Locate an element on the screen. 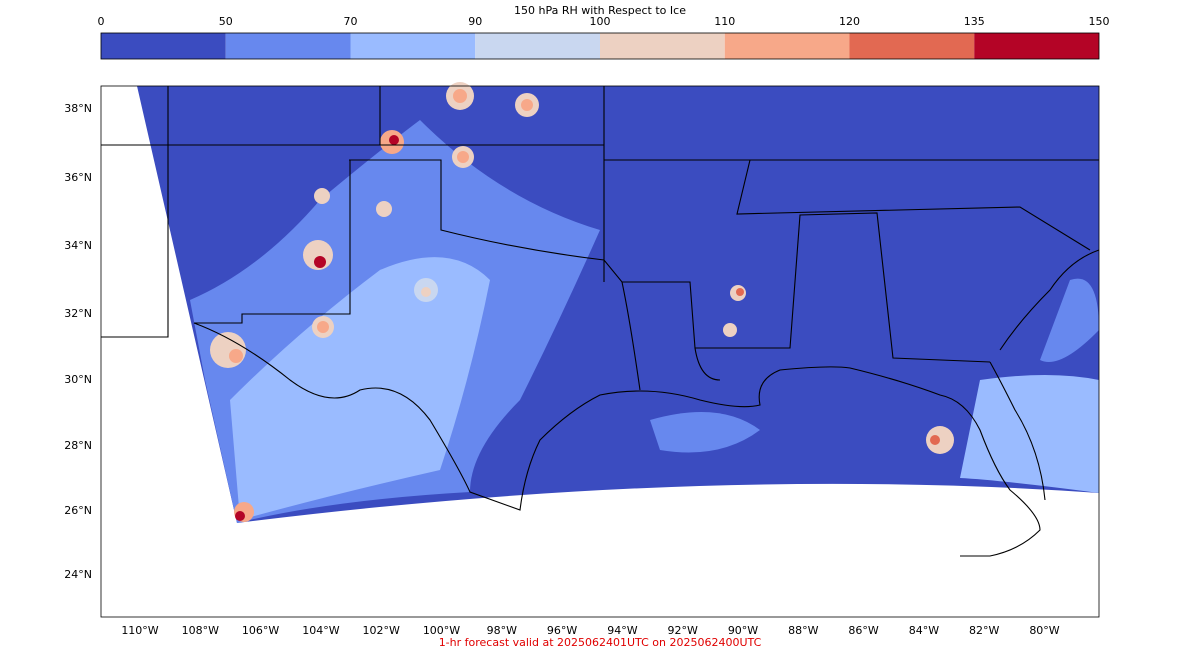 This screenshot has height=650, width=1200. lon-label: 108°W is located at coordinates (200, 630).